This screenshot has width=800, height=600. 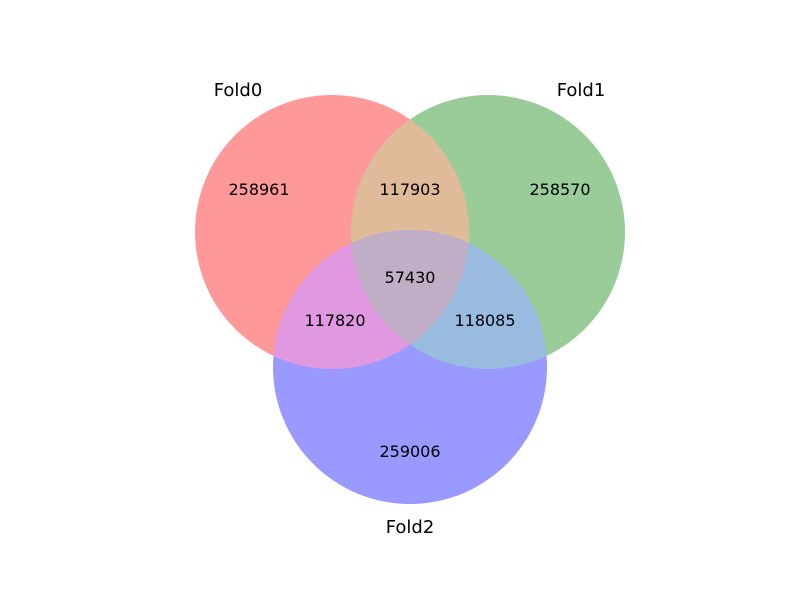 I want to click on fold0-fold2-count: 117820, so click(x=334, y=320).